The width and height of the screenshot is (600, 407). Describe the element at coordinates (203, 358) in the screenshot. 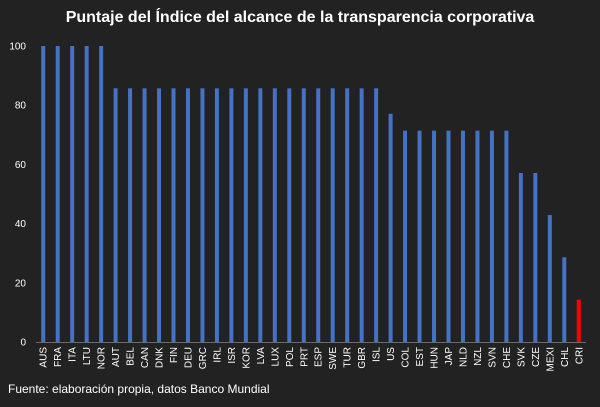

I see `x-tick-label: GRC` at that location.